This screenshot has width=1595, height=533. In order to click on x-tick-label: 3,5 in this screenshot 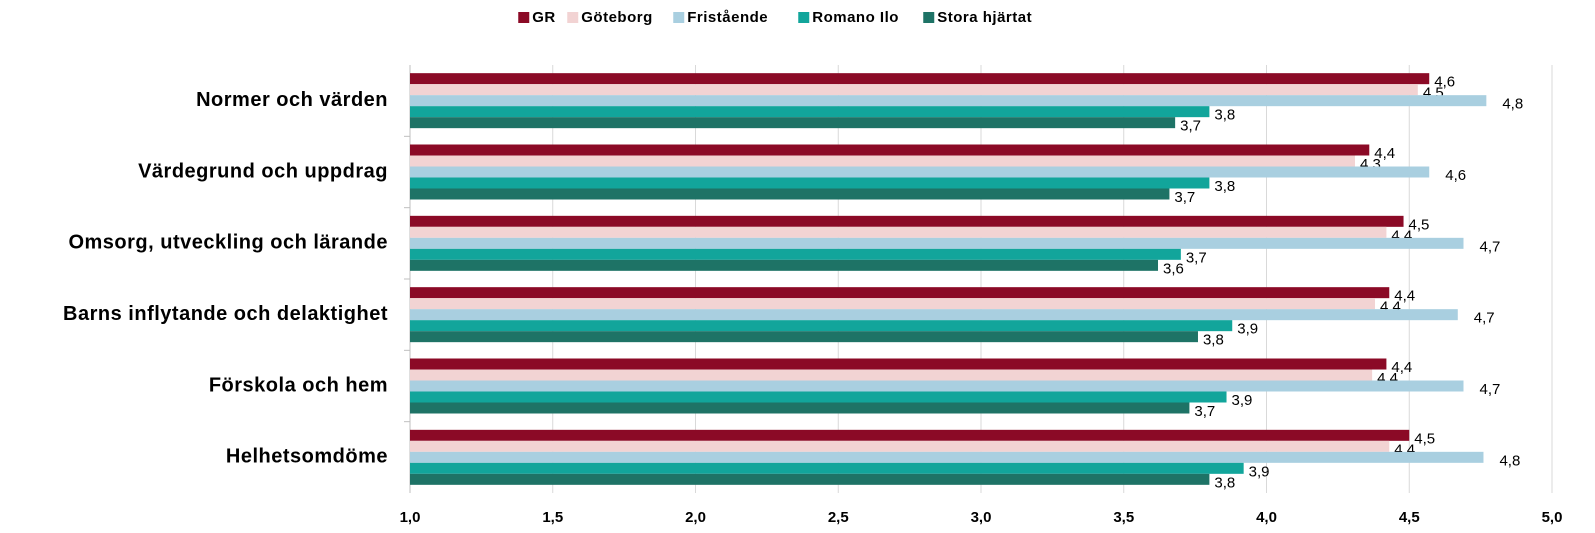, I will do `click(1123, 517)`.